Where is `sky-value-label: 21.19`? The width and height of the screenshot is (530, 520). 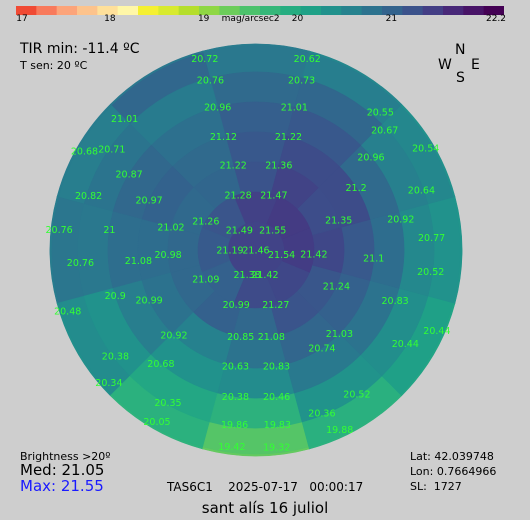 sky-value-label: 21.19 is located at coordinates (229, 251).